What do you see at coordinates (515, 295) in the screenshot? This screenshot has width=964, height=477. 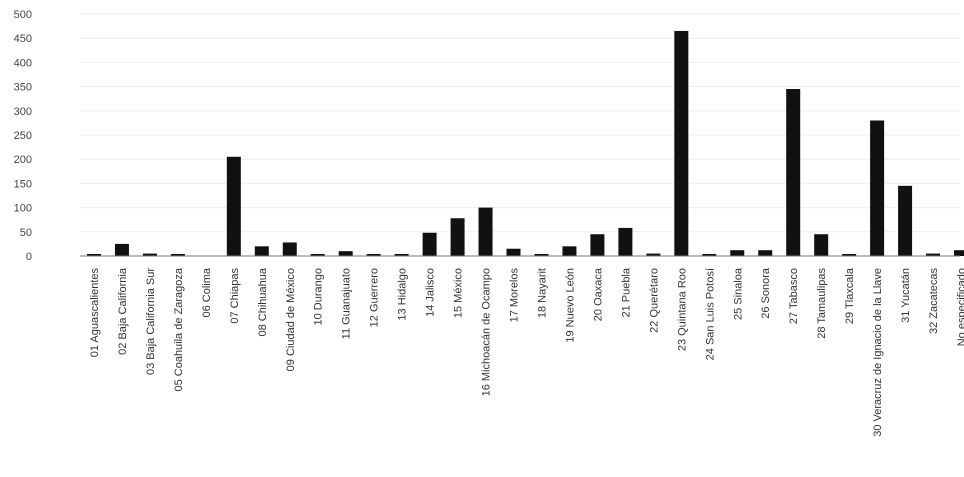 I see `x-tick-label: 17 Morelos` at bounding box center [515, 295].